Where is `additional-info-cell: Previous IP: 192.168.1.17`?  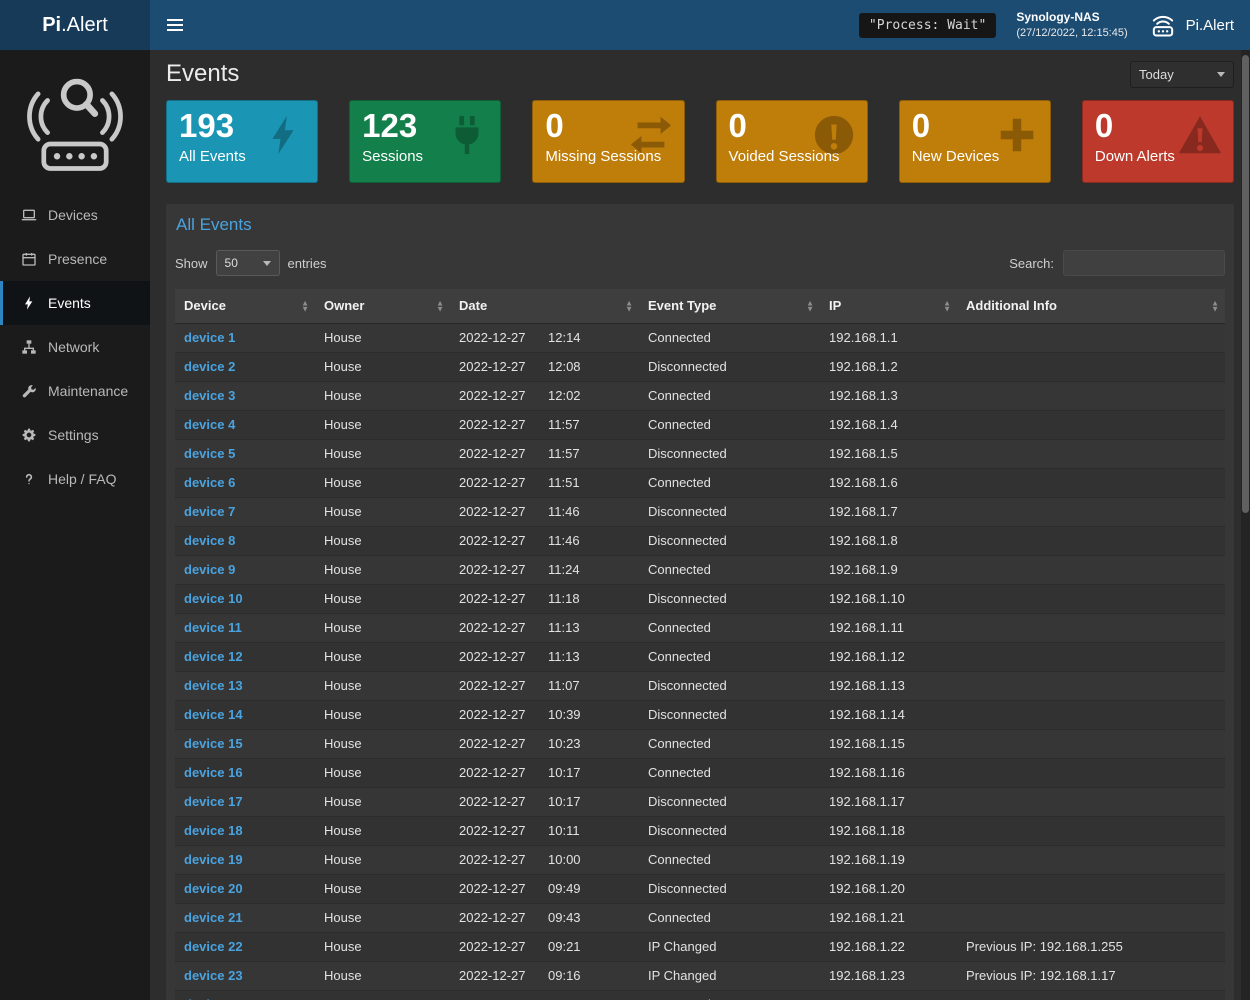
additional-info-cell: Previous IP: 192.168.1.17 is located at coordinates (1091, 976).